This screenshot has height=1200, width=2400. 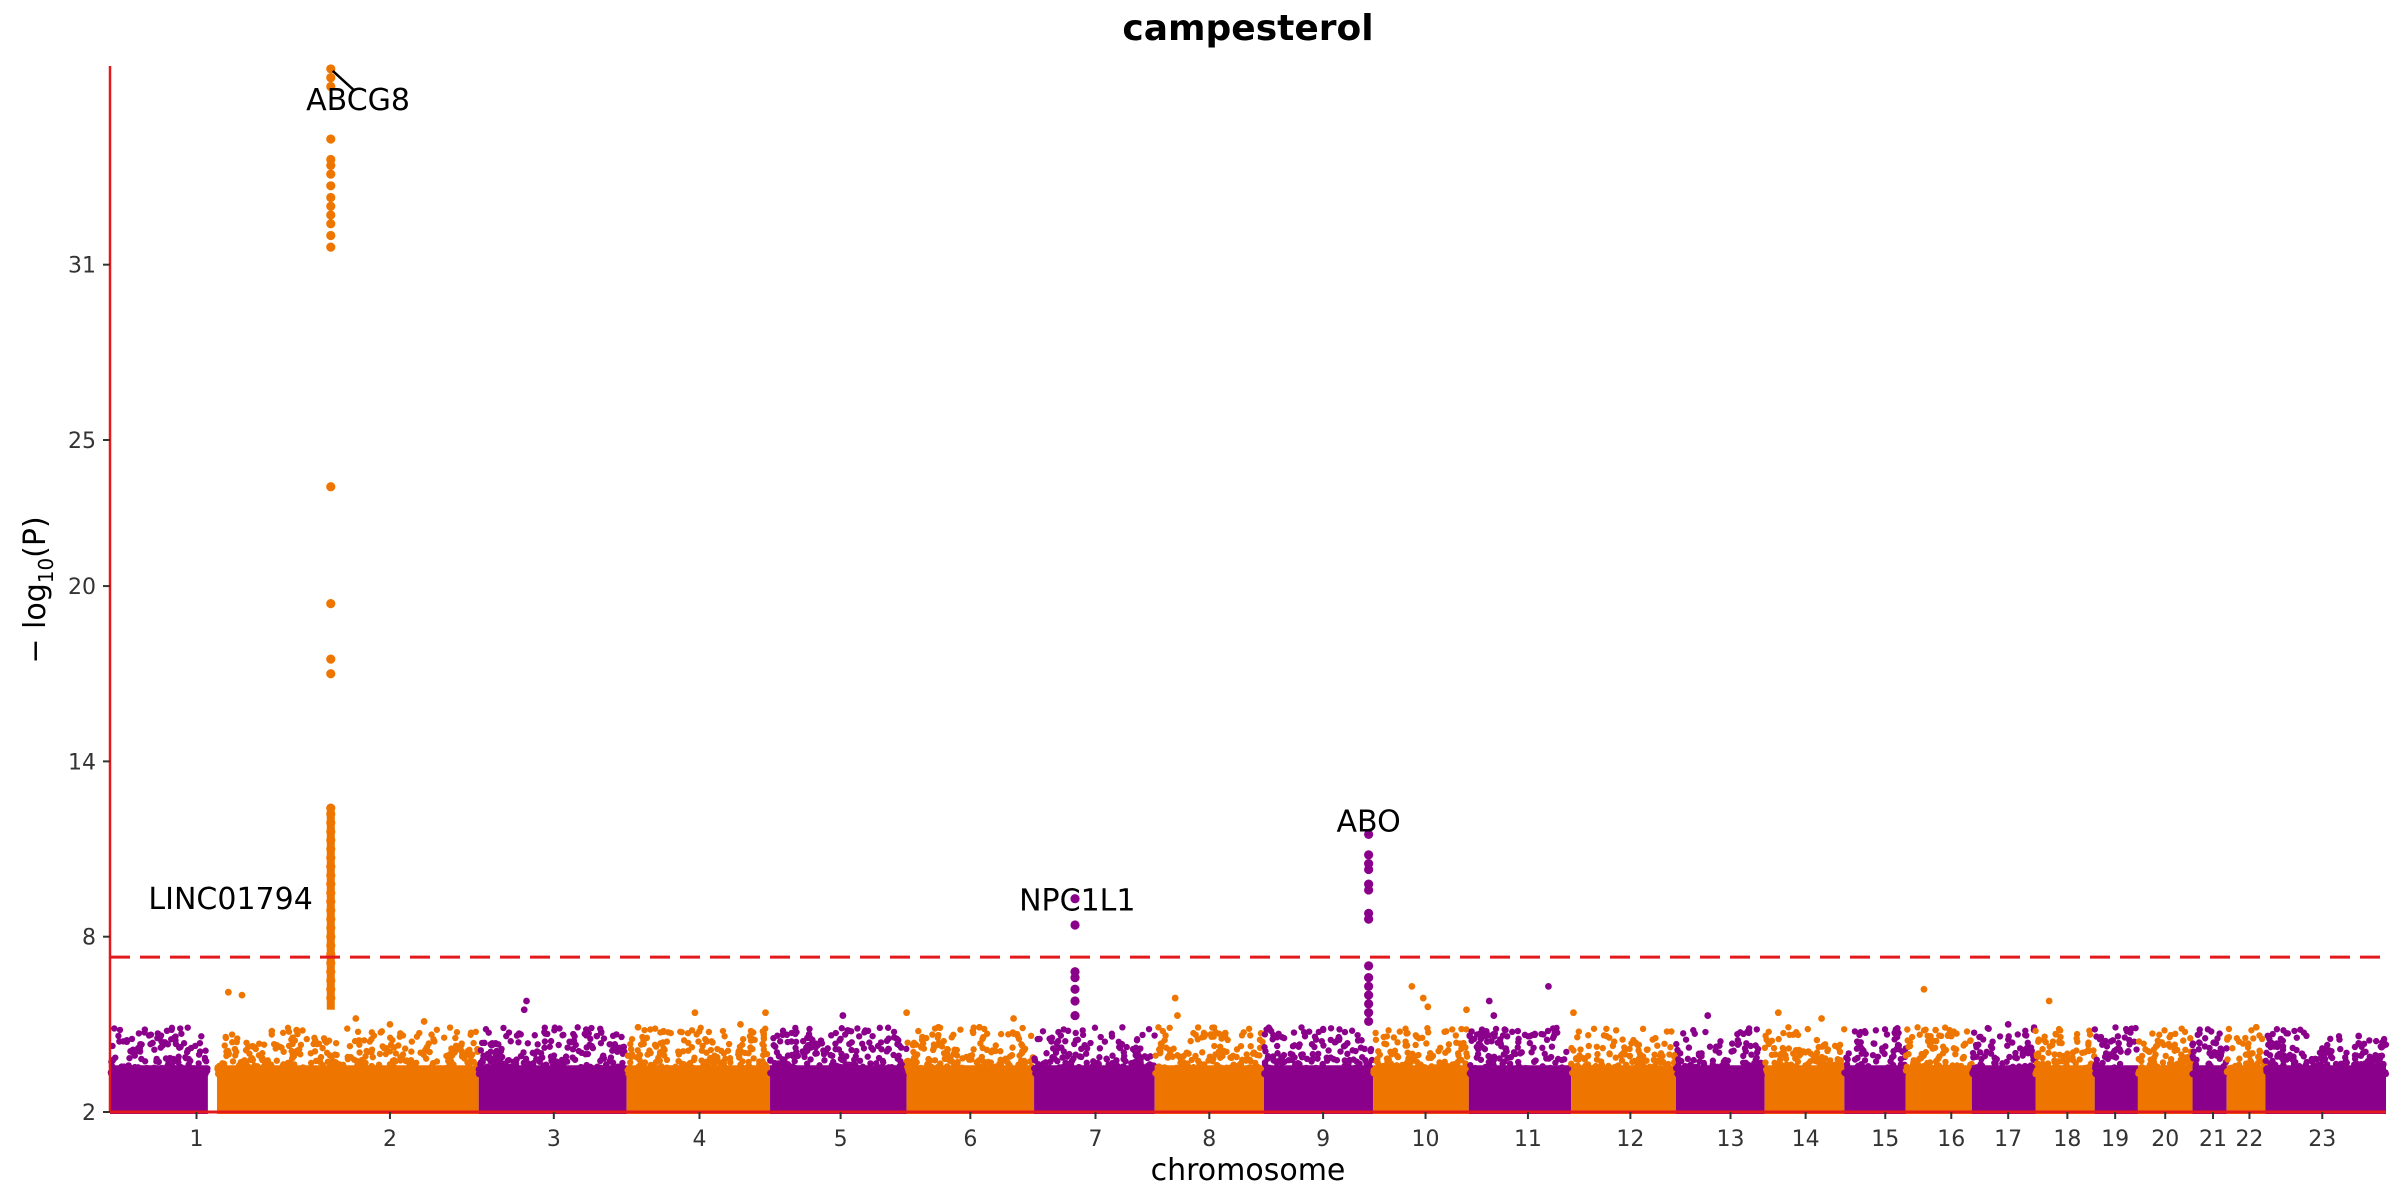 I want to click on chromosome-22-points, so click(x=2245, y=1069).